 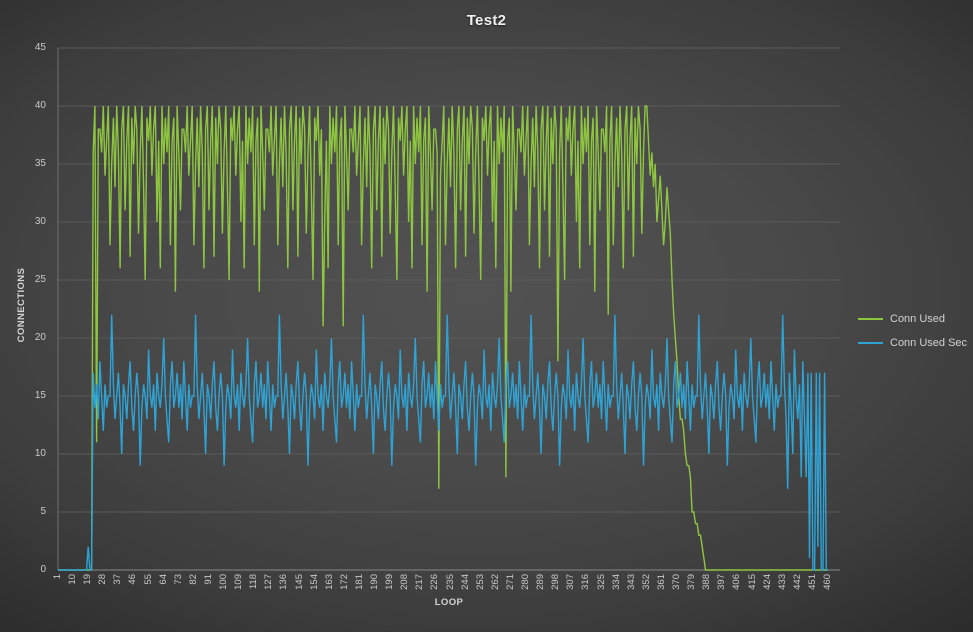 What do you see at coordinates (929, 343) in the screenshot?
I see `legend-label: Conn Used Sec` at bounding box center [929, 343].